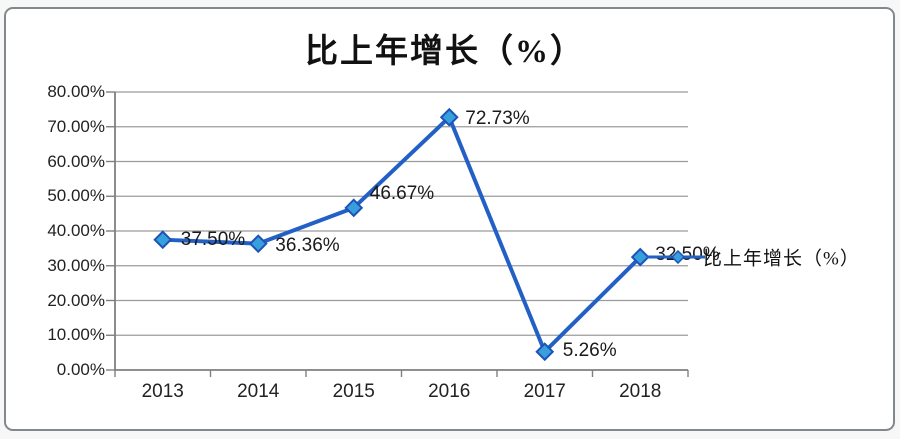 This screenshot has height=439, width=900. Describe the element at coordinates (445, 52) in the screenshot. I see `chart-title: 比上年增长（%）` at that location.